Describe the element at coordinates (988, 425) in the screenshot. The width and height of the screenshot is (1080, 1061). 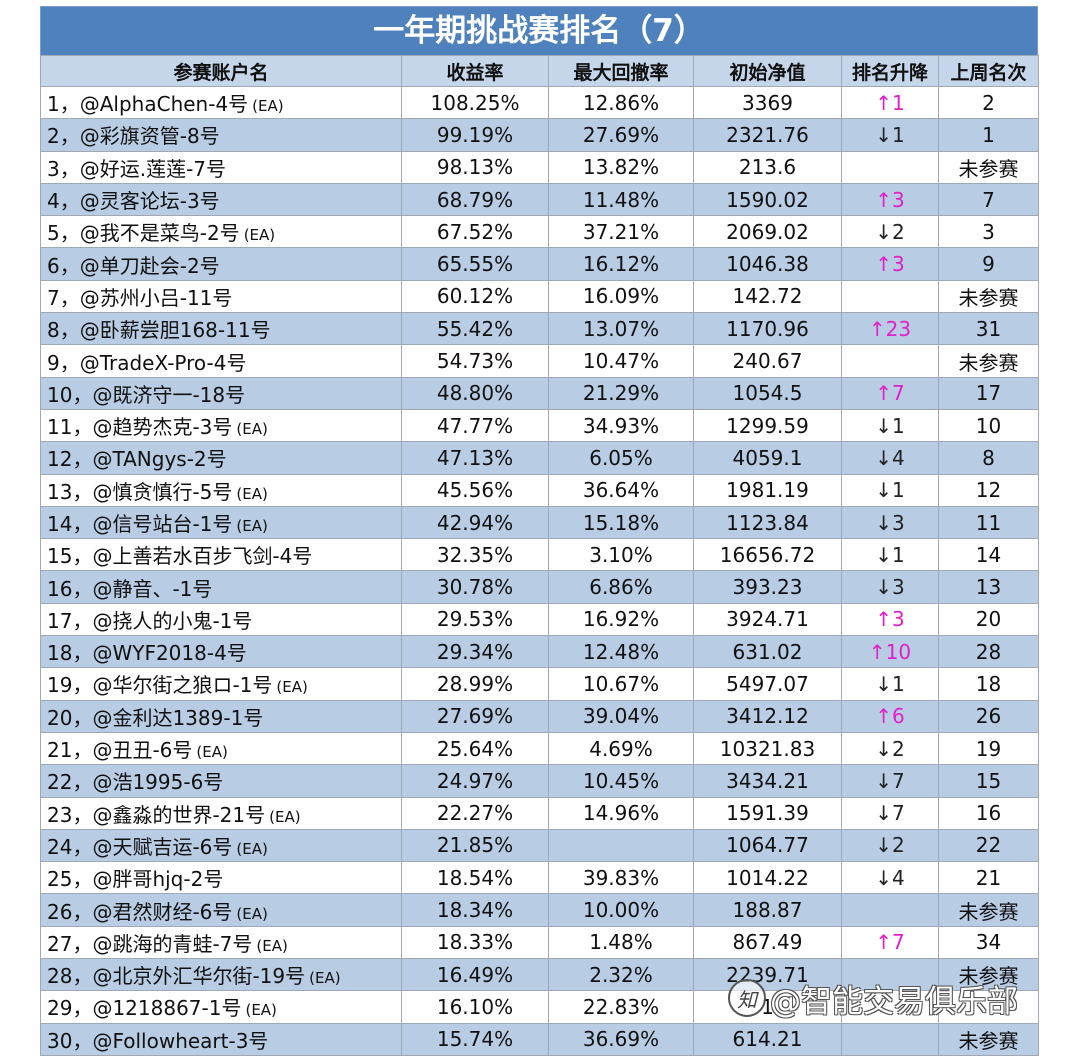
I see `cell-last: 10` at that location.